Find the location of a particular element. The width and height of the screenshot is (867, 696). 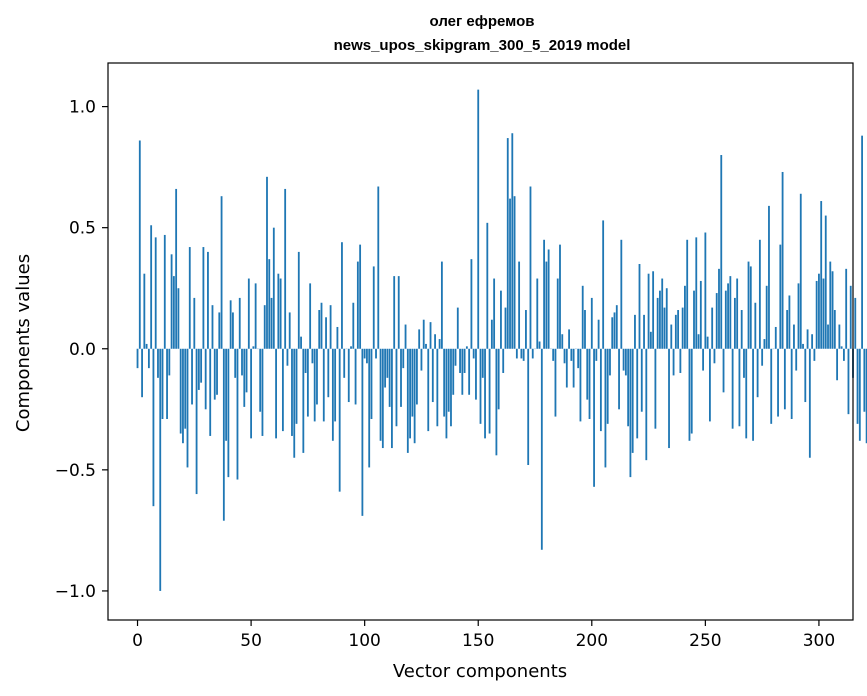

y-tick-label-0: −1.0 is located at coordinates (75, 592).